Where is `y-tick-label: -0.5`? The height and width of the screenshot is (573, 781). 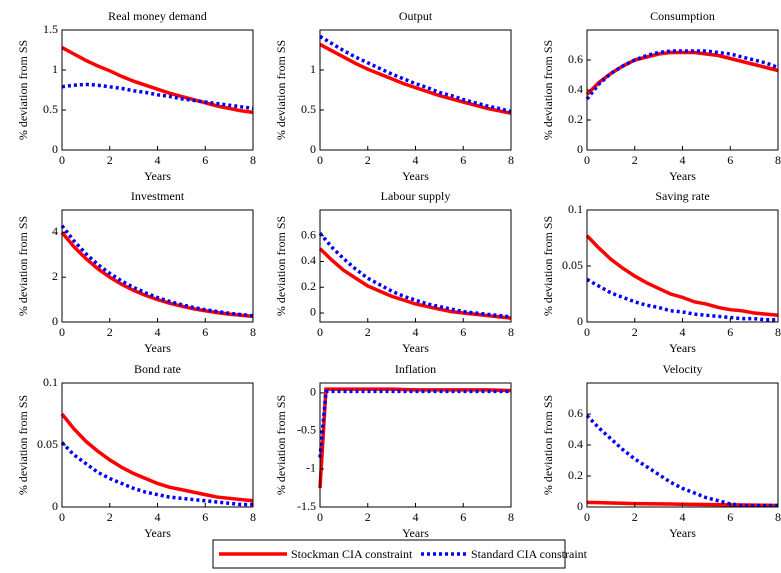
y-tick-label: -0.5 is located at coordinates (306, 430).